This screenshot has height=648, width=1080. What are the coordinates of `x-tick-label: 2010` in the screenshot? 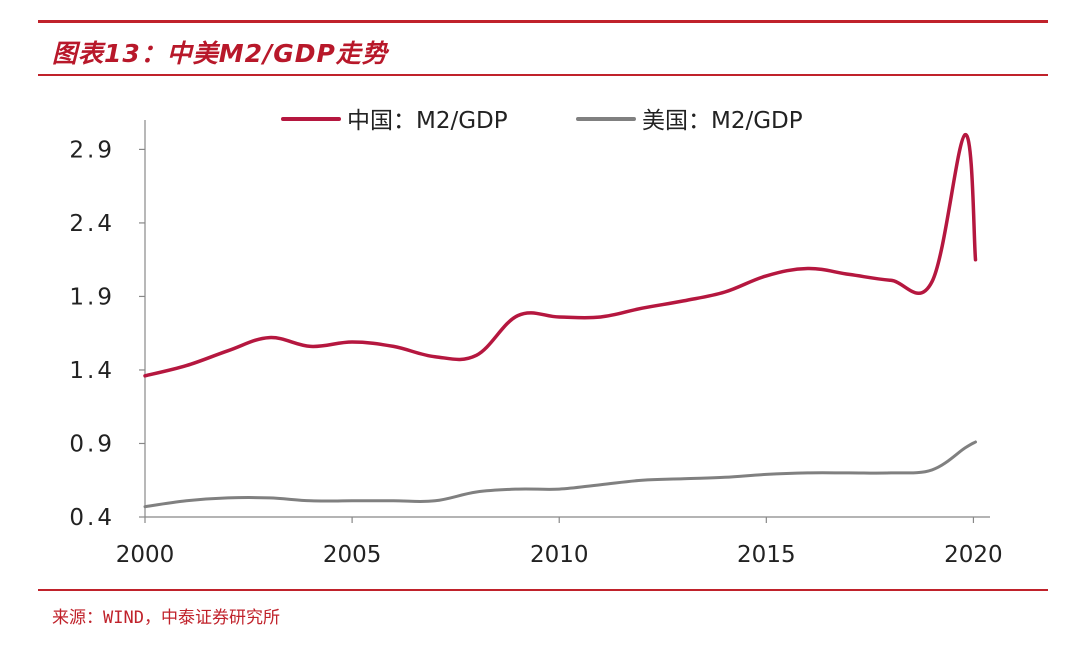 It's located at (559, 555).